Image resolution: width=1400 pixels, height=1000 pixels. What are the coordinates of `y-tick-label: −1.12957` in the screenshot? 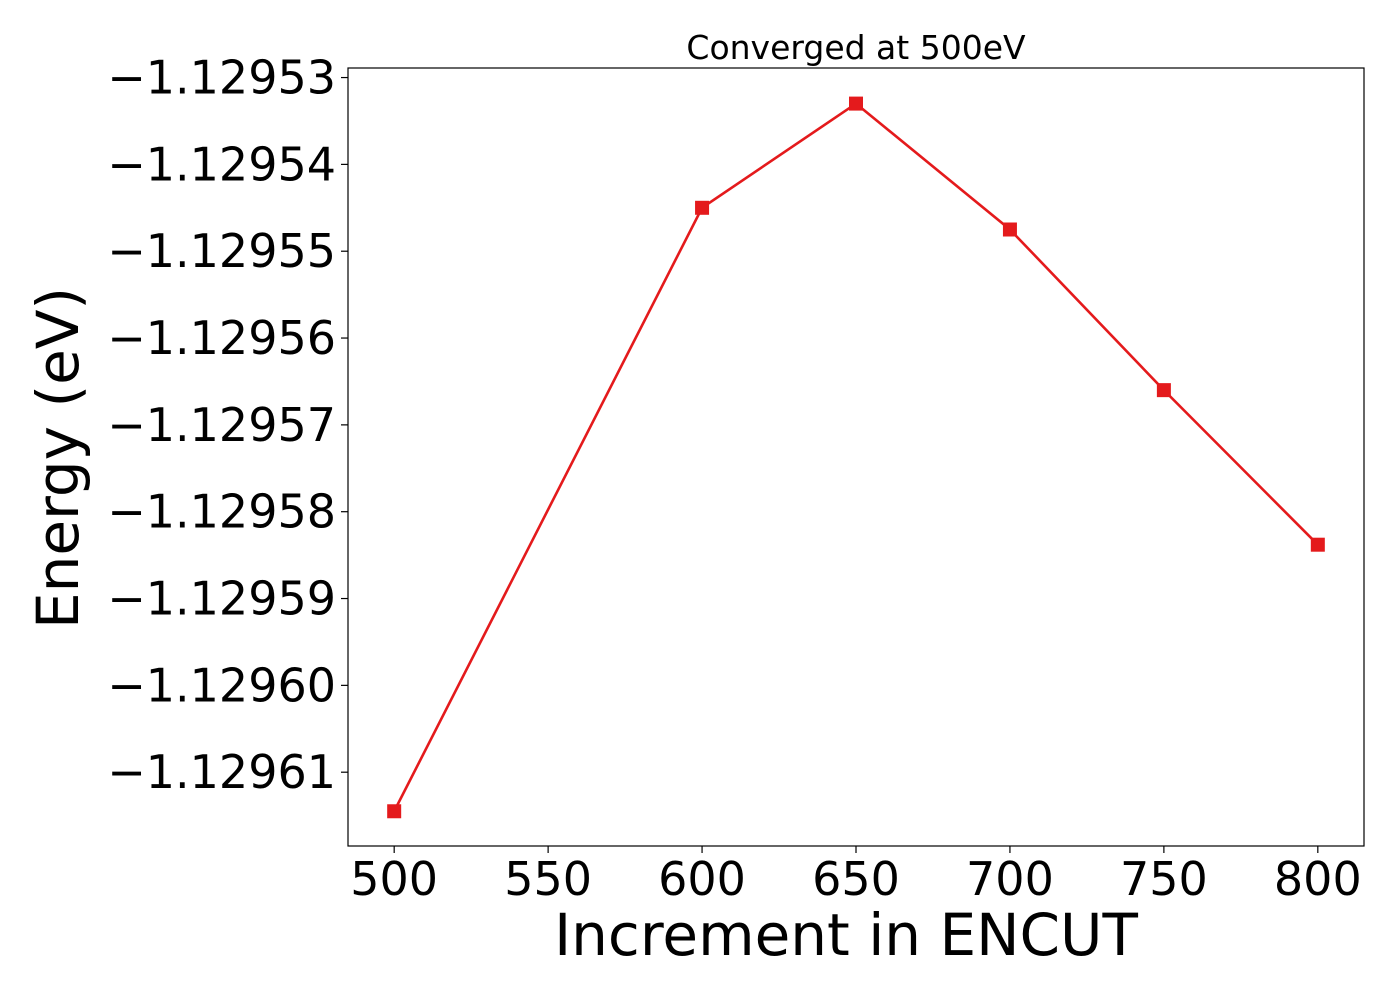 It's located at (221, 425).